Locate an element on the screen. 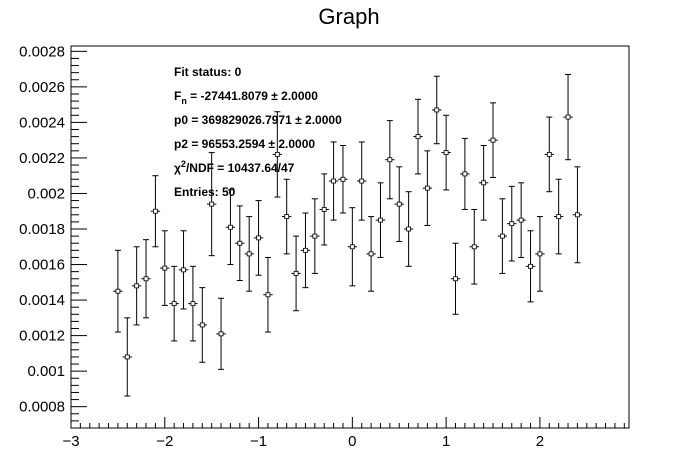 The image size is (698, 476). stats-line: Fit status: 0 is located at coordinates (208, 72).